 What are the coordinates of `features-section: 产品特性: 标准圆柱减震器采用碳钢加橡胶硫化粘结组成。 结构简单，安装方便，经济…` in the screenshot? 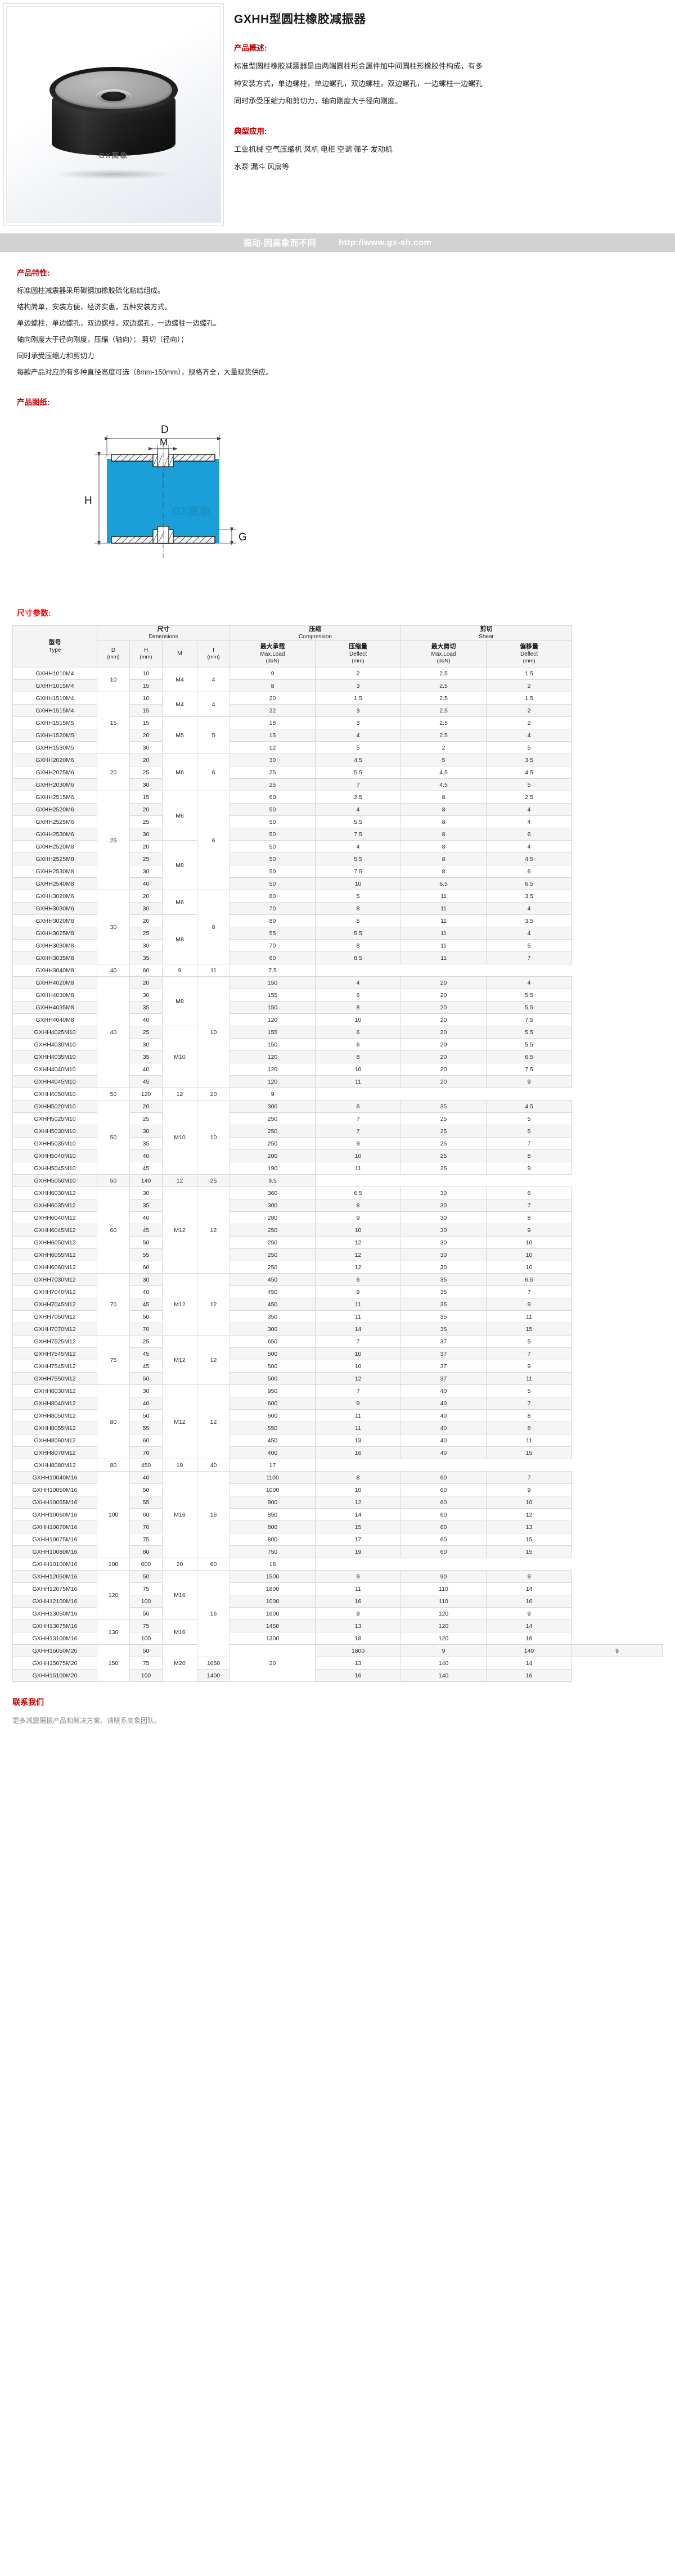 It's located at (337, 323).